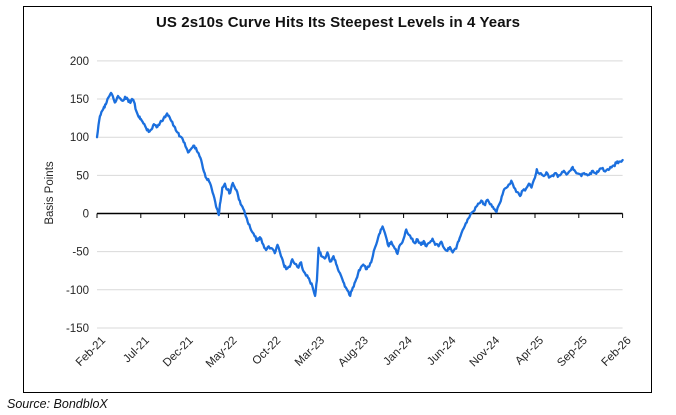  Describe the element at coordinates (79, 138) in the screenshot. I see `svg-text: 100` at that location.